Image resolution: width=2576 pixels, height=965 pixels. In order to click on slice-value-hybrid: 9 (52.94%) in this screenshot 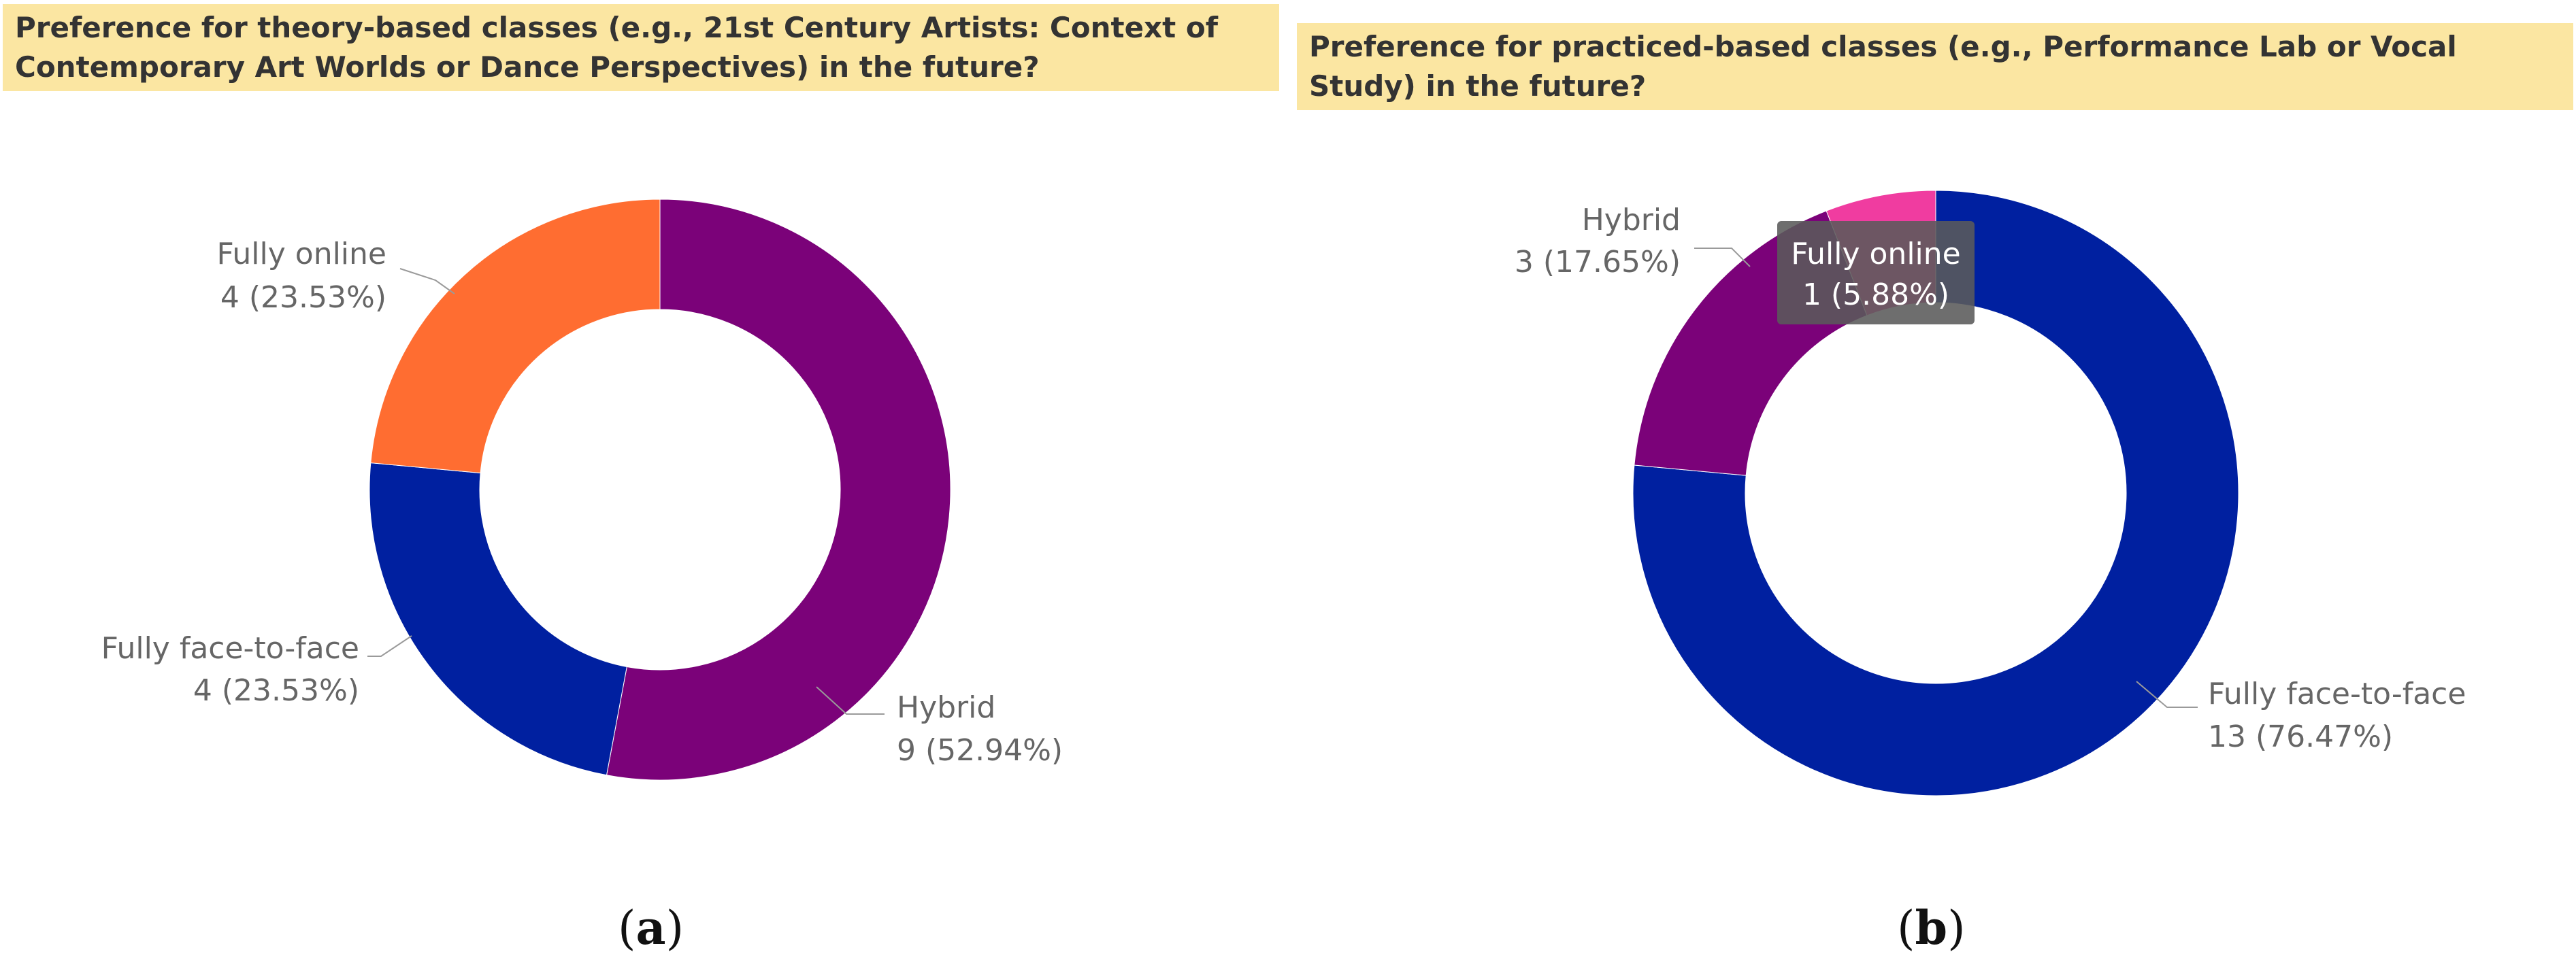, I will do `click(980, 750)`.